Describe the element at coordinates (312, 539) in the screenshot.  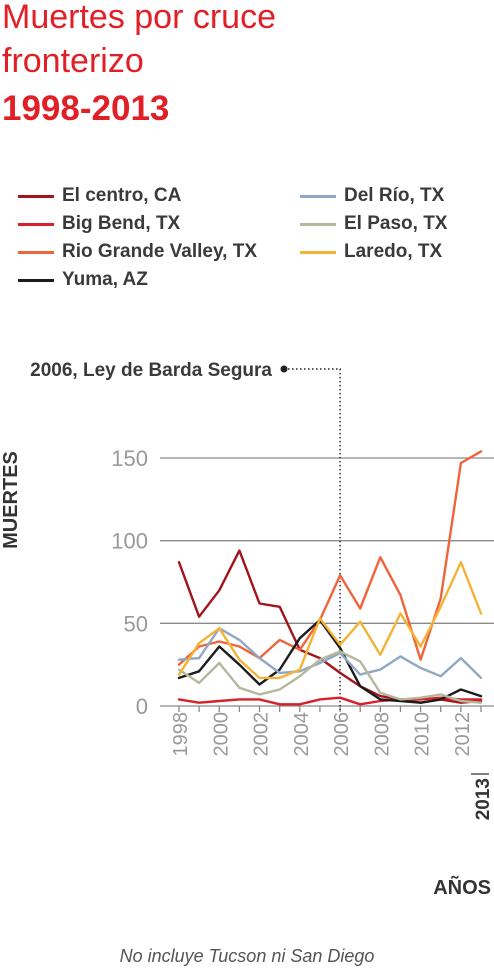
I see `annotation-leader` at that location.